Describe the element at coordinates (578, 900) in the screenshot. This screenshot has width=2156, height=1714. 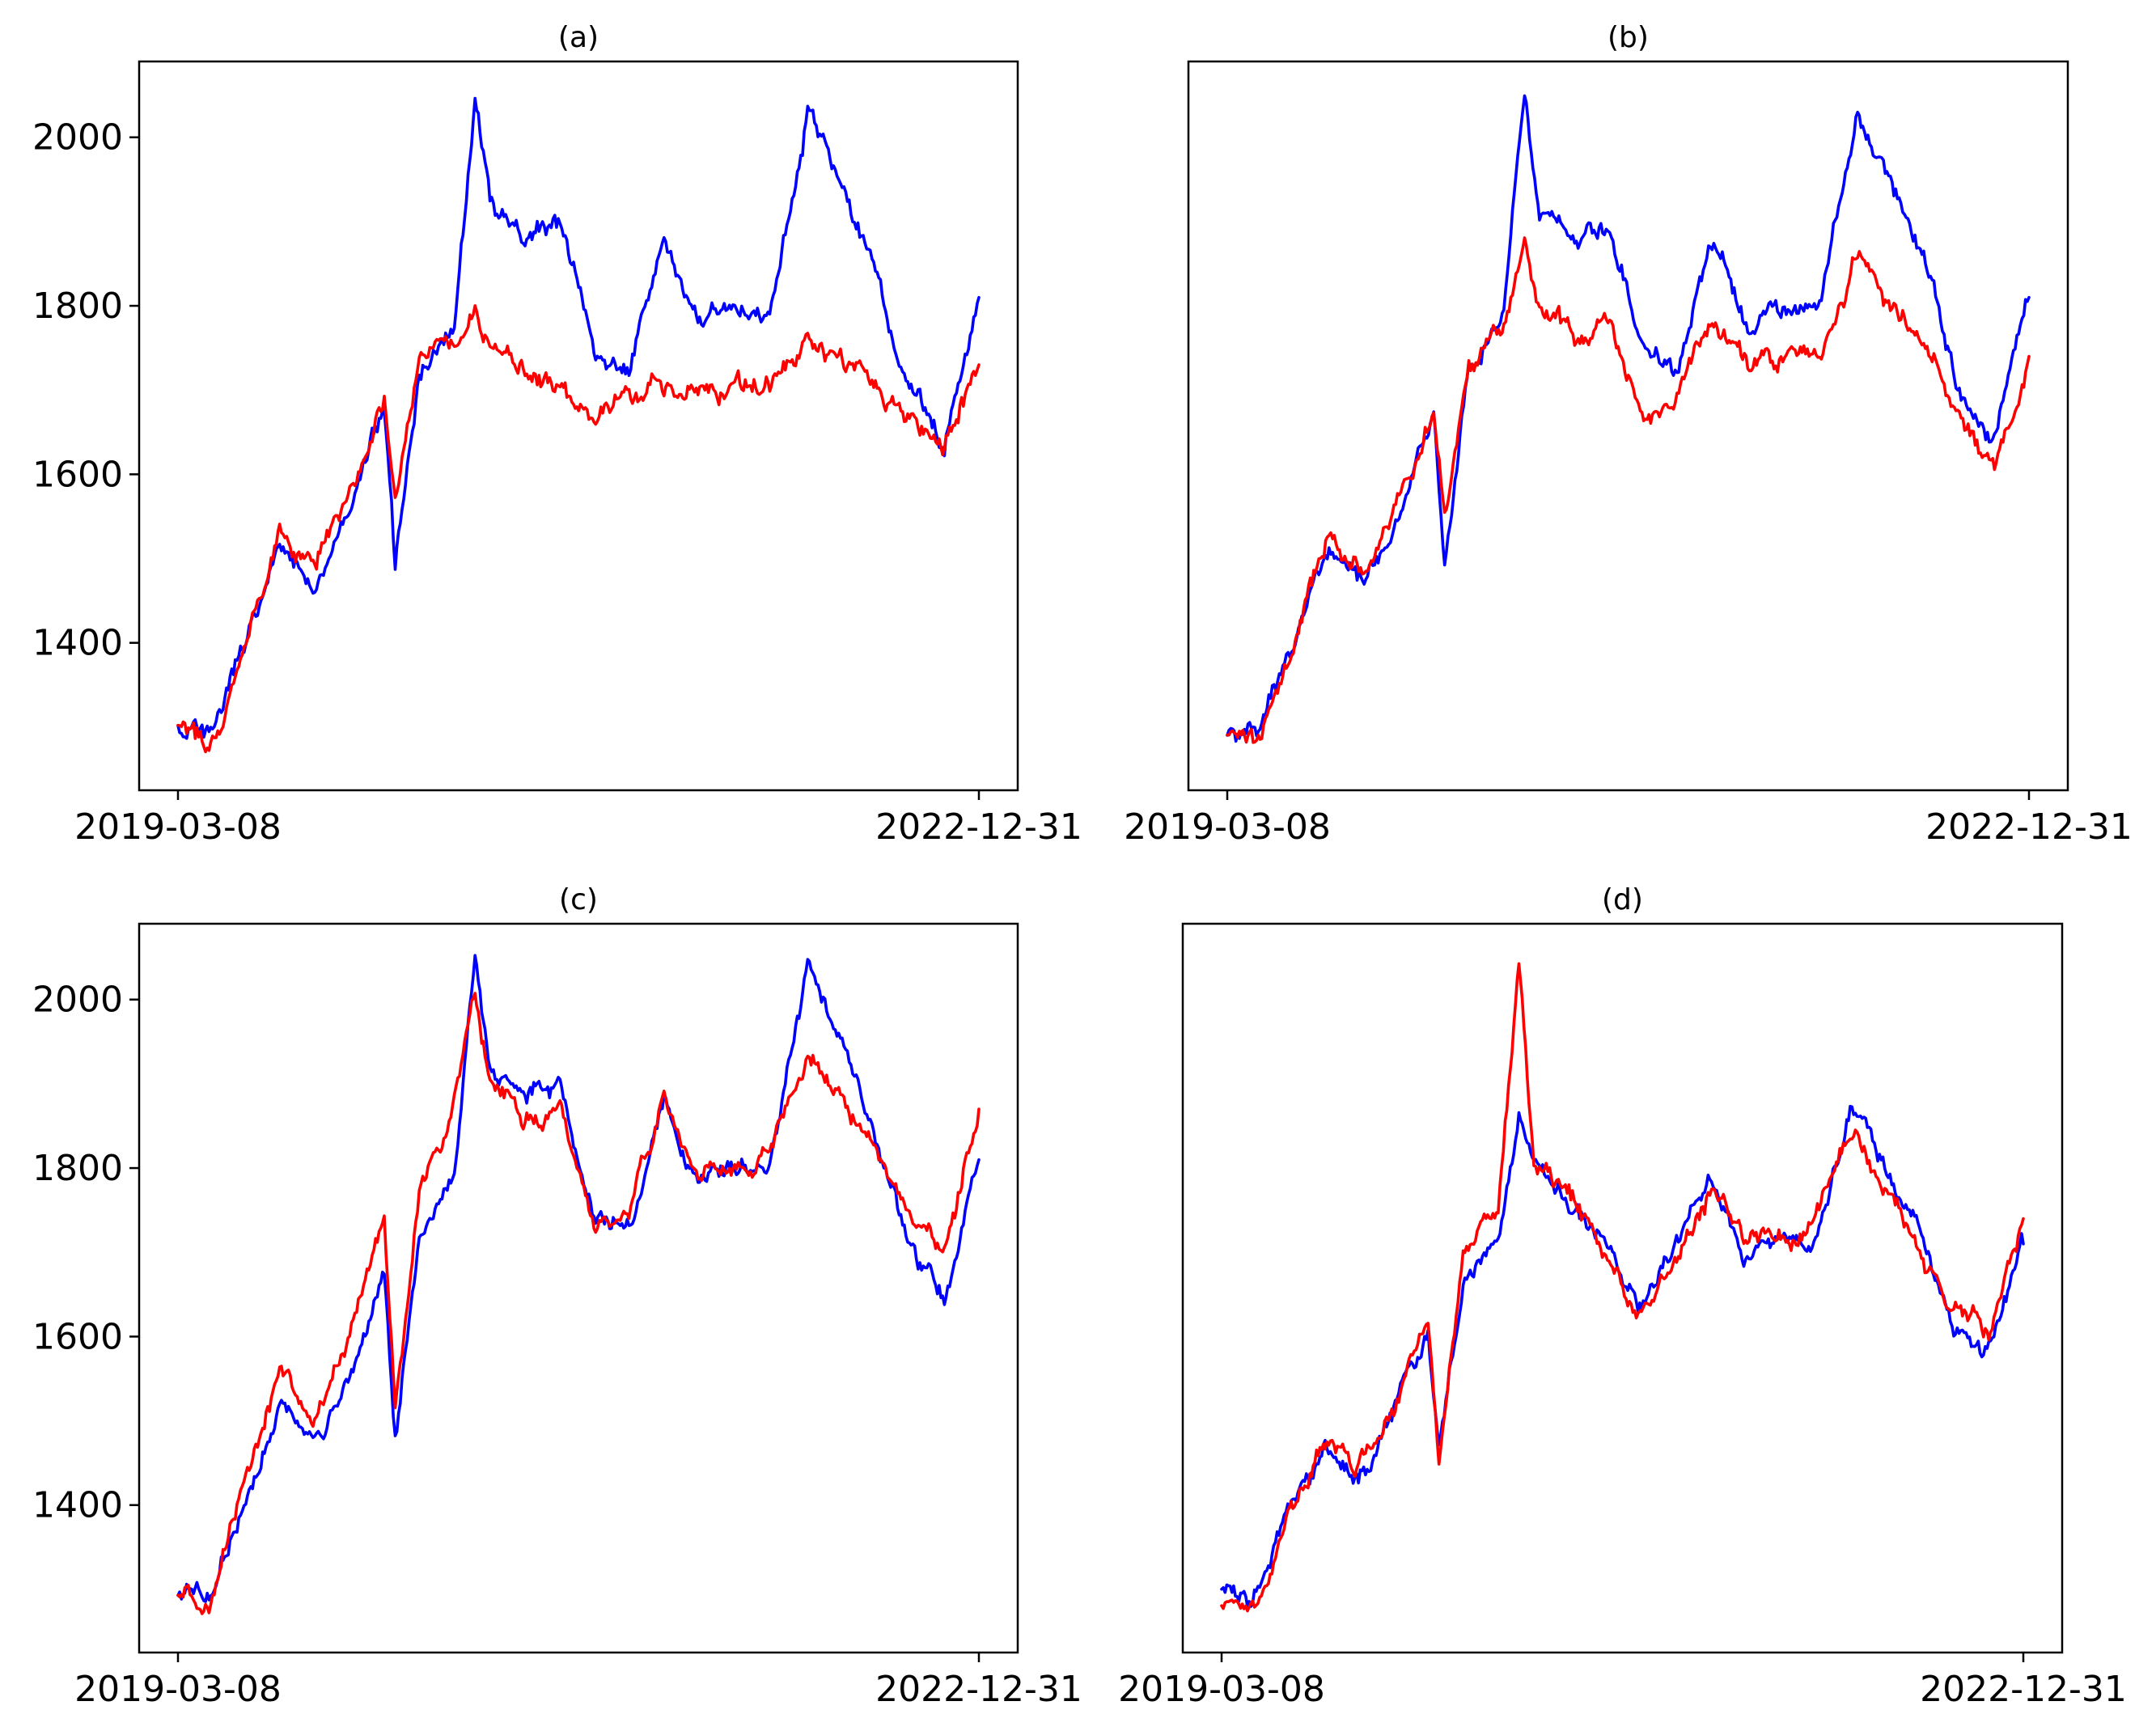
I see `panel-title: (c)` at that location.